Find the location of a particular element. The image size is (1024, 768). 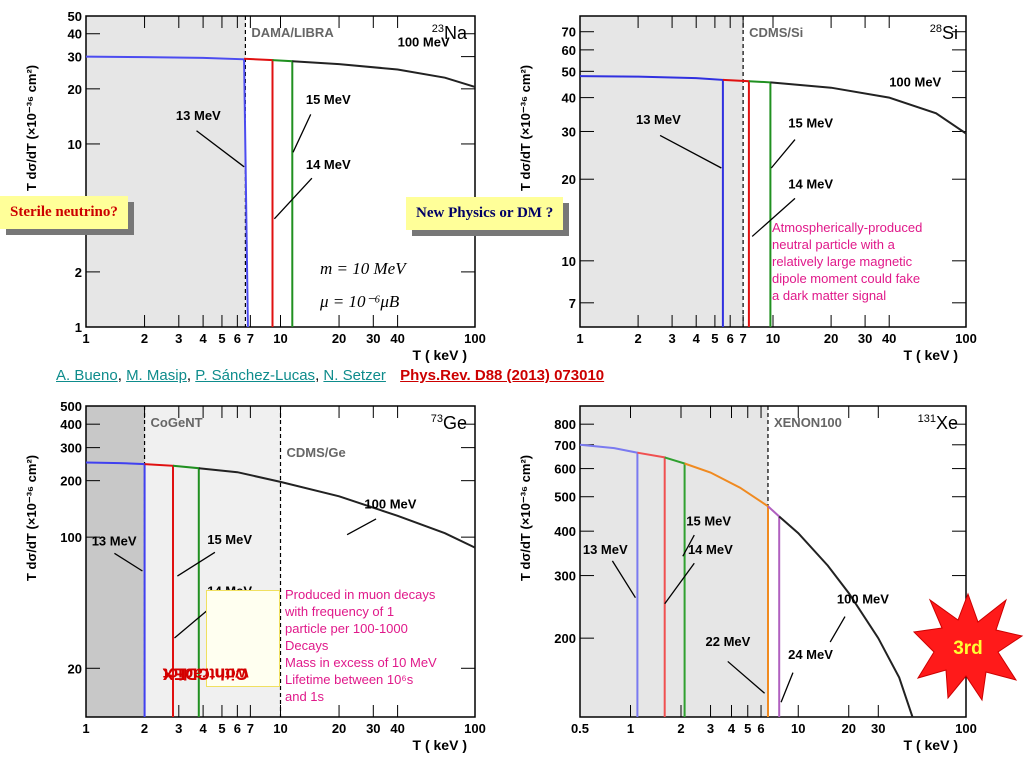

x-tick-label: 5 is located at coordinates (221, 728).